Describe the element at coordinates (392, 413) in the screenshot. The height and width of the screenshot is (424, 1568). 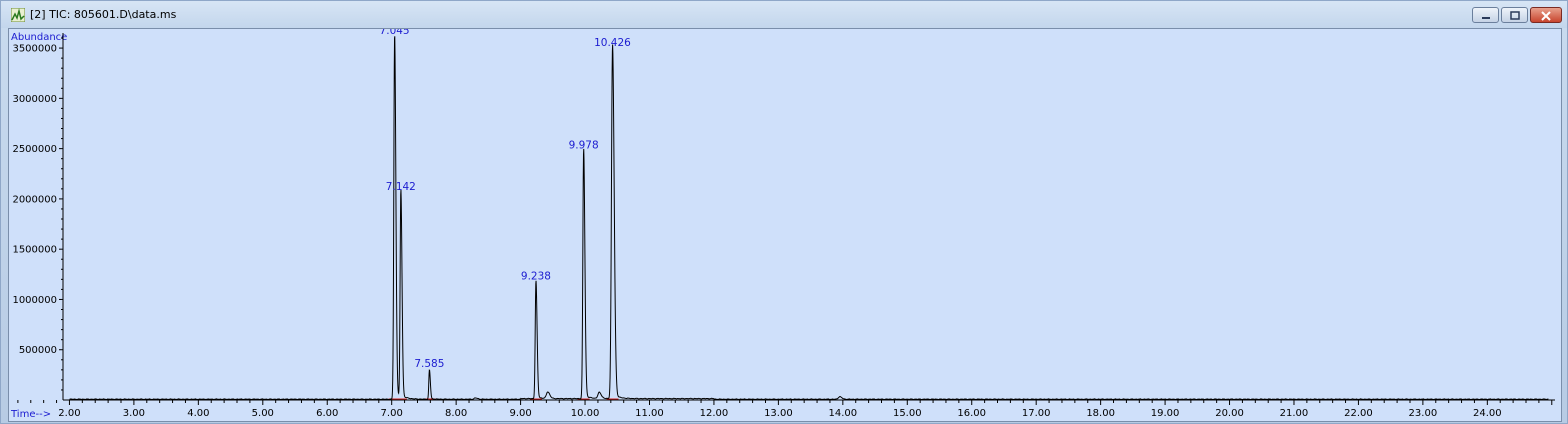
I see `x-tick-label: 7.00` at that location.